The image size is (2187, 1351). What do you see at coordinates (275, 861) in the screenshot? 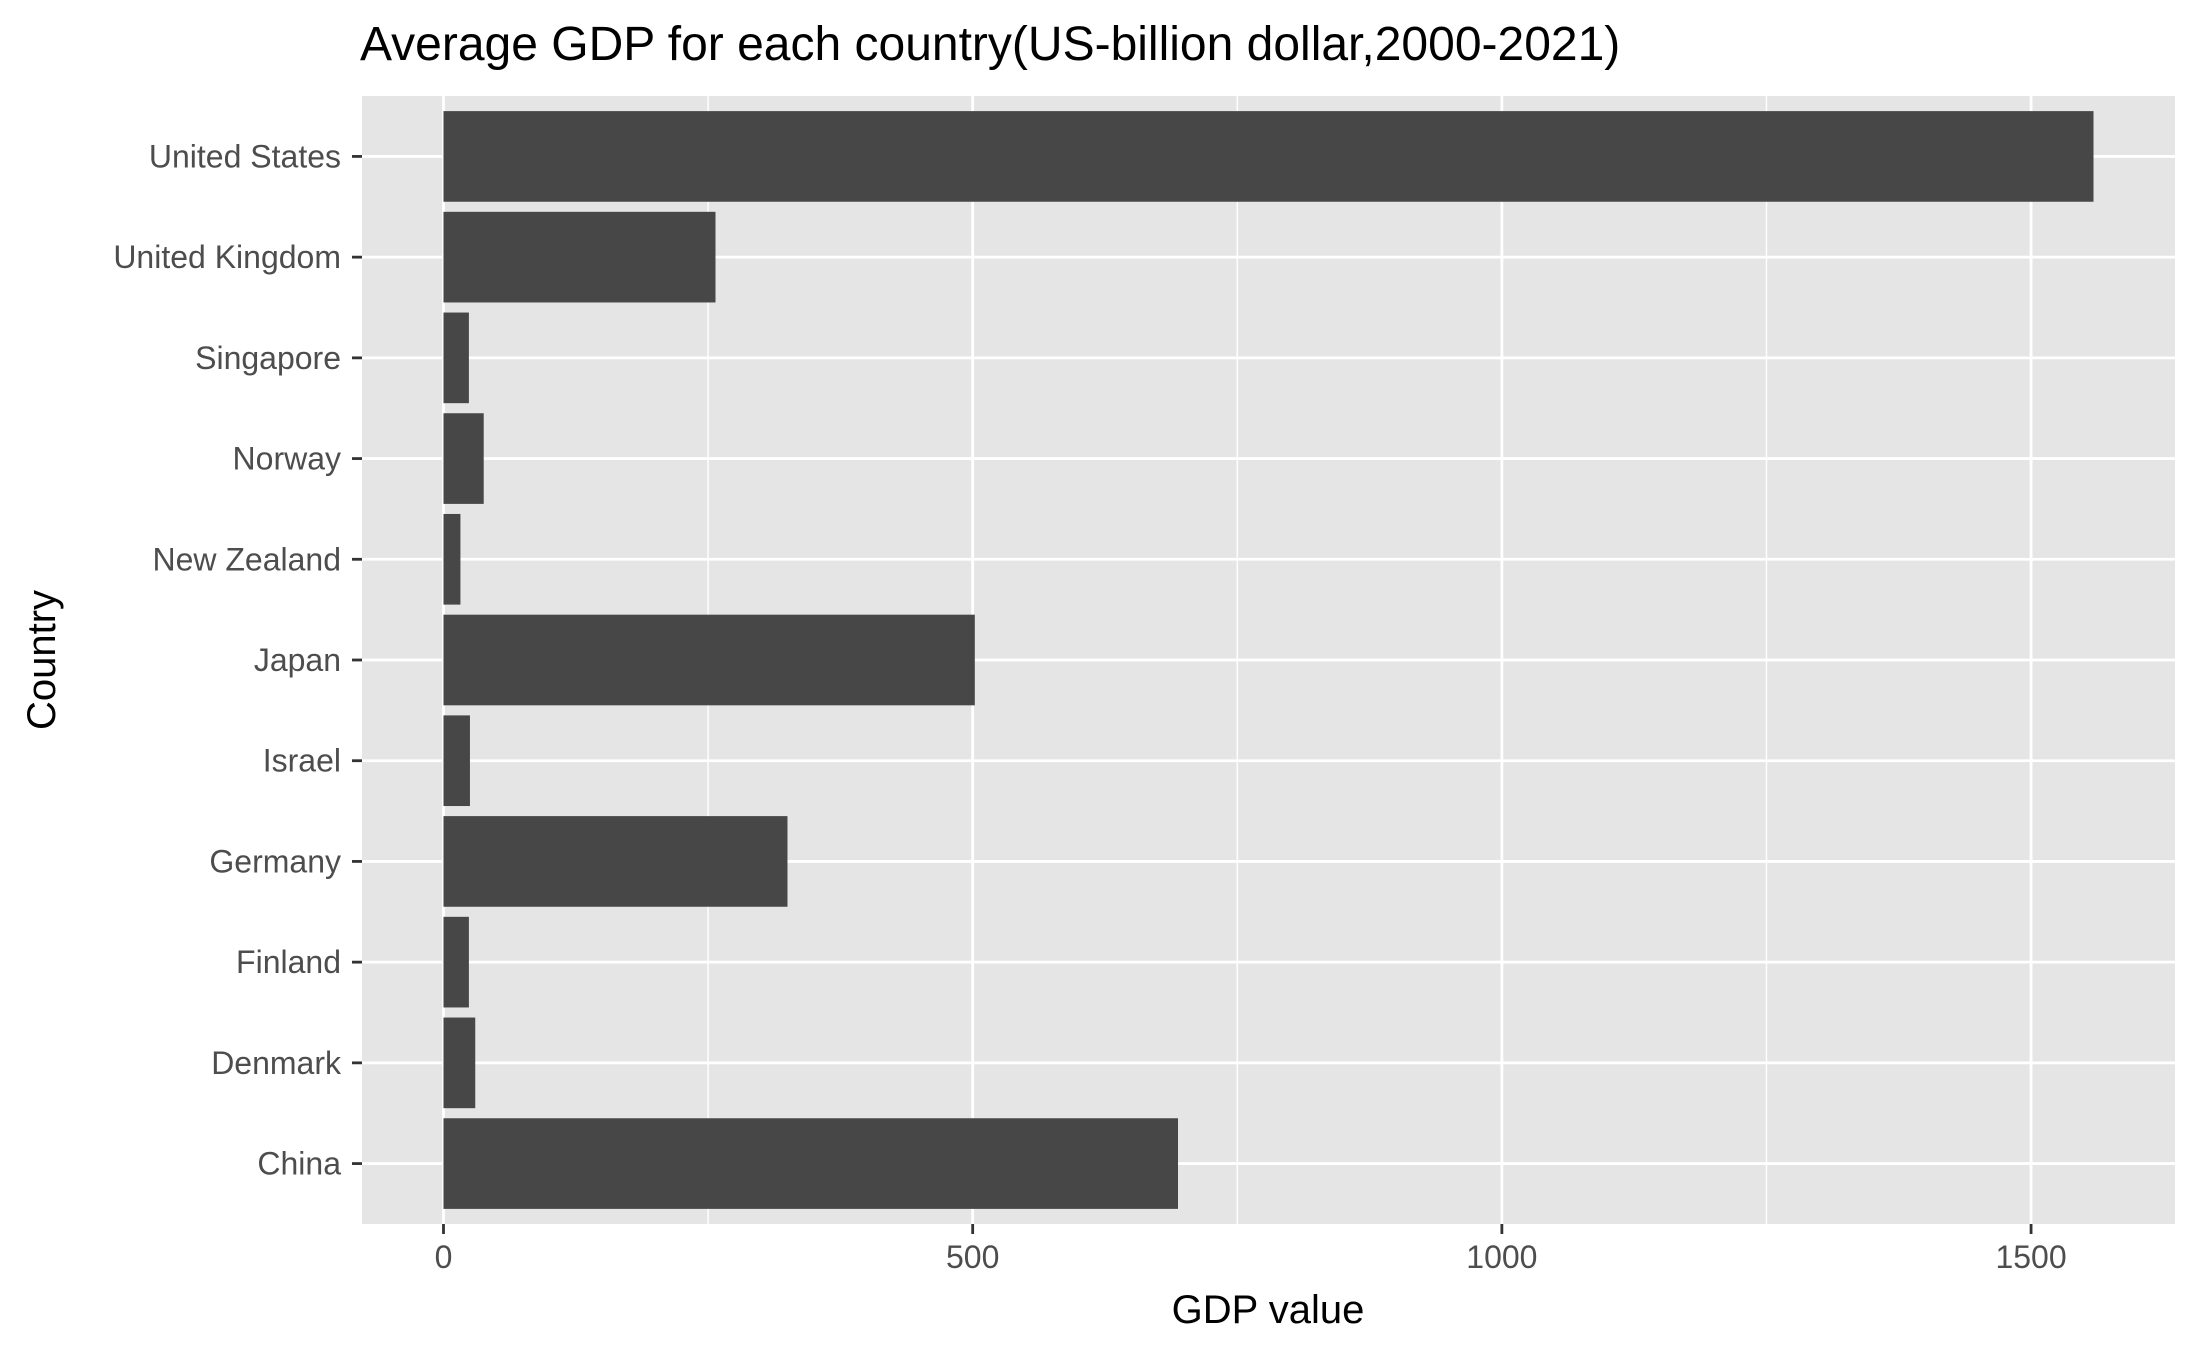
I see `y-tick-label: Germany` at bounding box center [275, 861].